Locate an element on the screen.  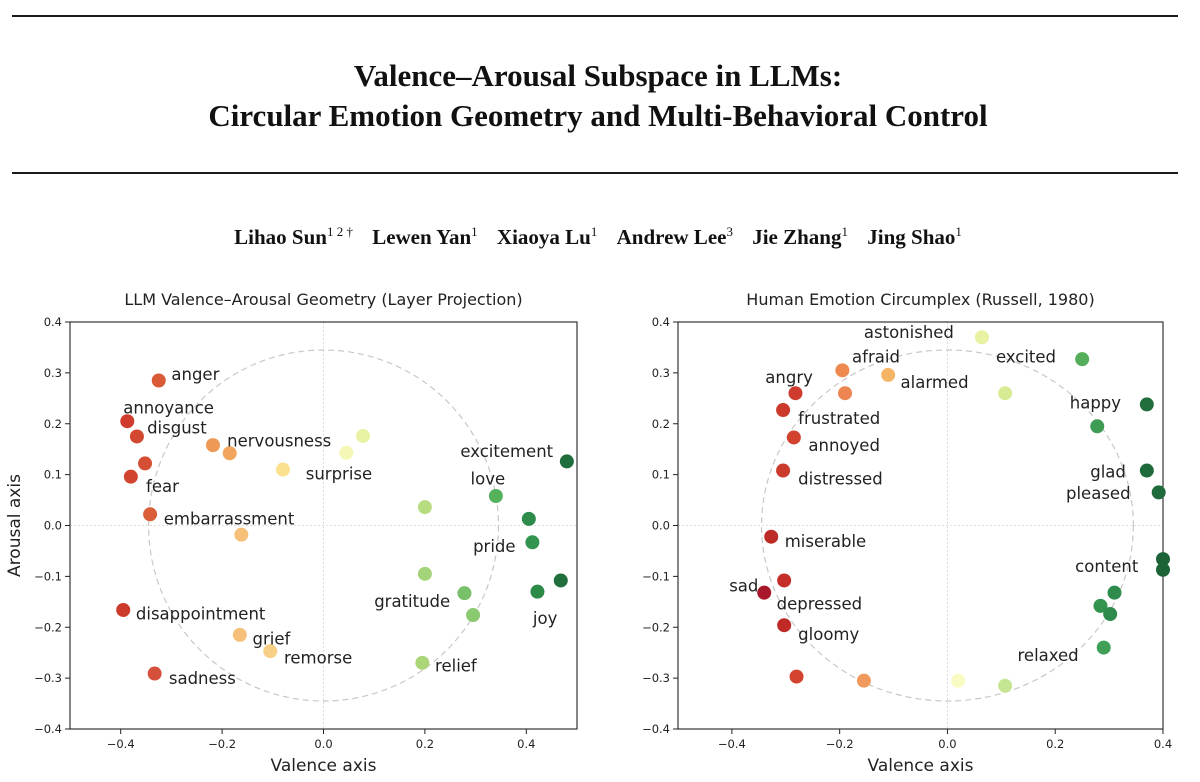
emotion-label: joy is located at coordinates (545, 618).